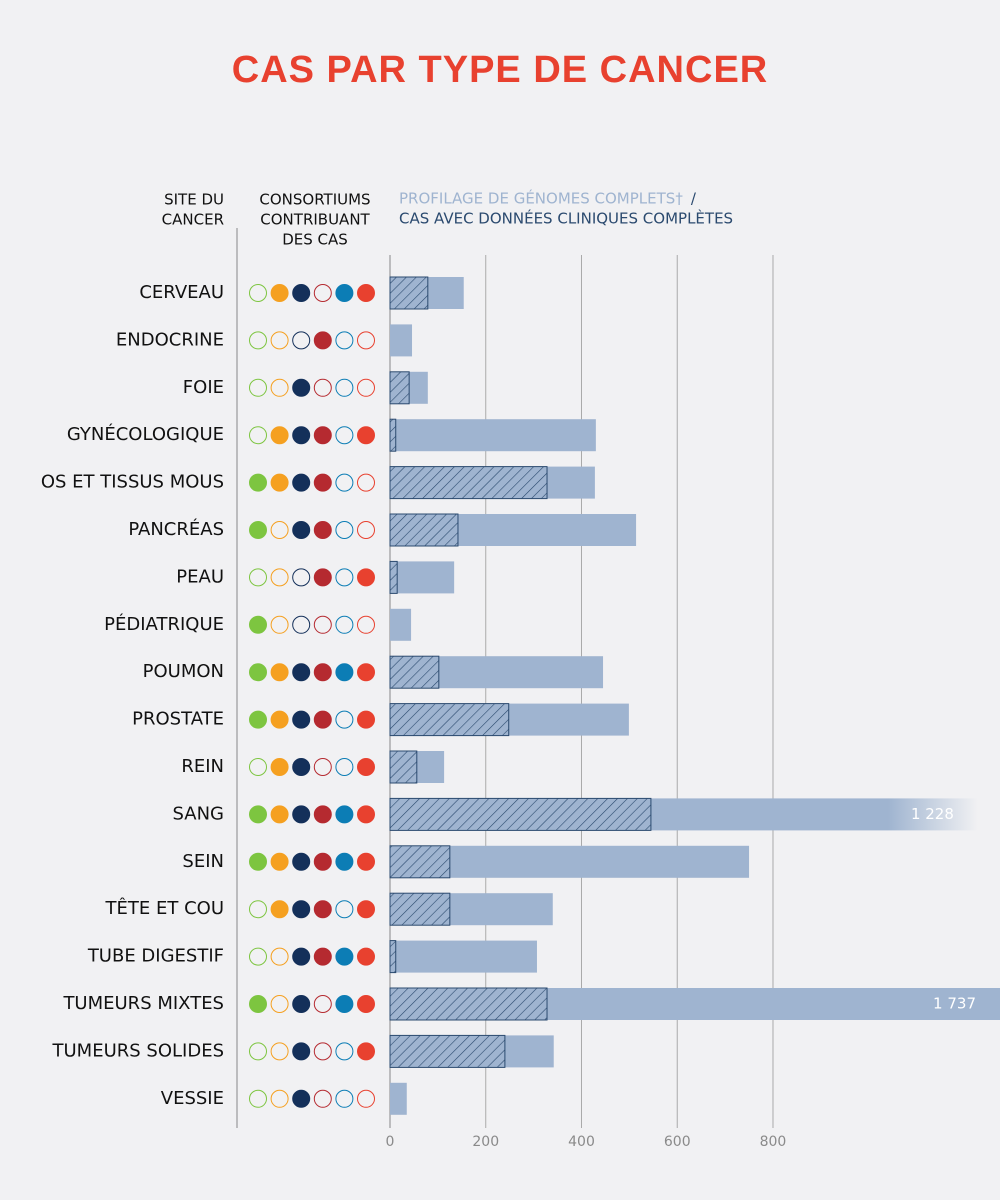 The height and width of the screenshot is (1200, 1000). Describe the element at coordinates (170, 339) in the screenshot. I see `category-label: ENDOCRINE` at that location.